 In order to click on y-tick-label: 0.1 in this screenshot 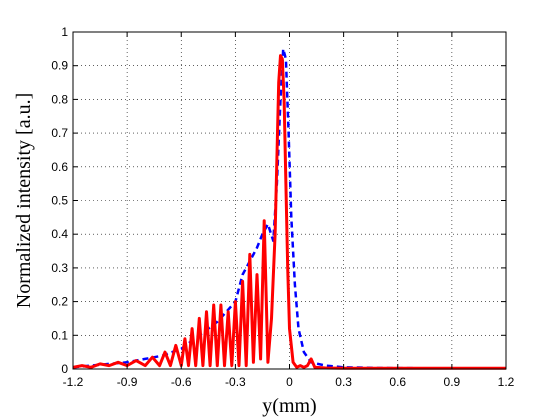, I will do `click(59, 335)`.